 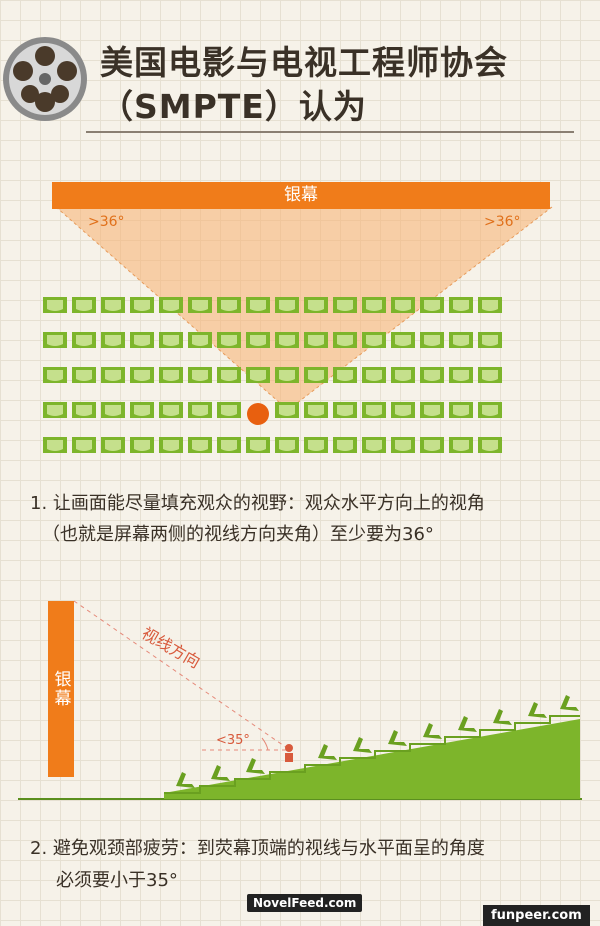 I want to click on angle-right-label: >36°, so click(x=502, y=222).